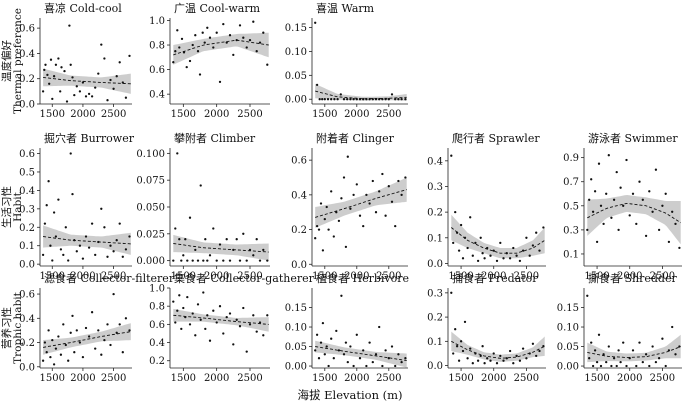 Image resolution: width=700 pixels, height=405 pixels. Describe the element at coordinates (209, 61) in the screenshot. I see `panel-1: 广温 Cool-warm 1500 2000 2500 0.4 0.6 0.8 1.0` at that location.